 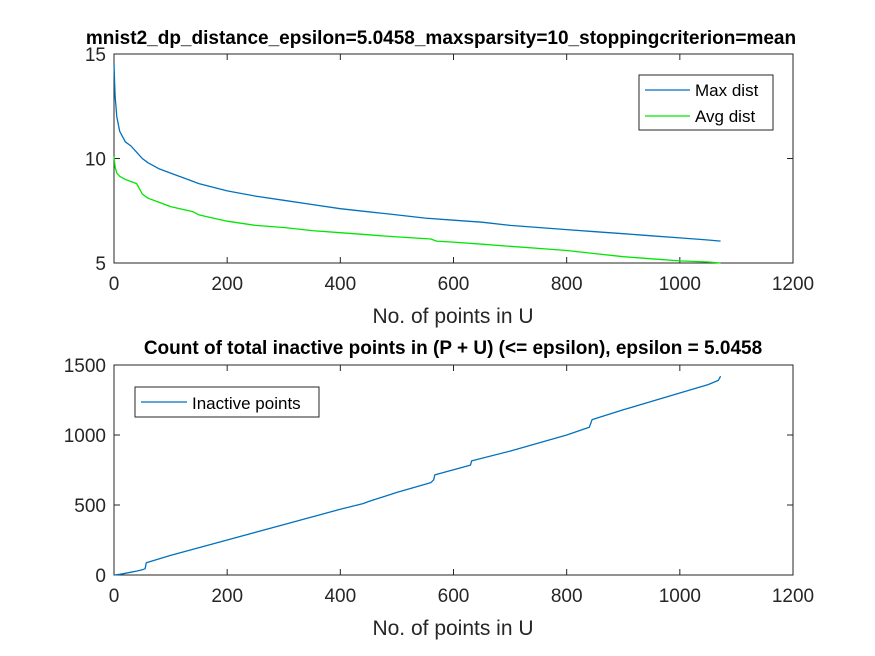 I want to click on top-x-tick-label: 800, so click(x=567, y=284).